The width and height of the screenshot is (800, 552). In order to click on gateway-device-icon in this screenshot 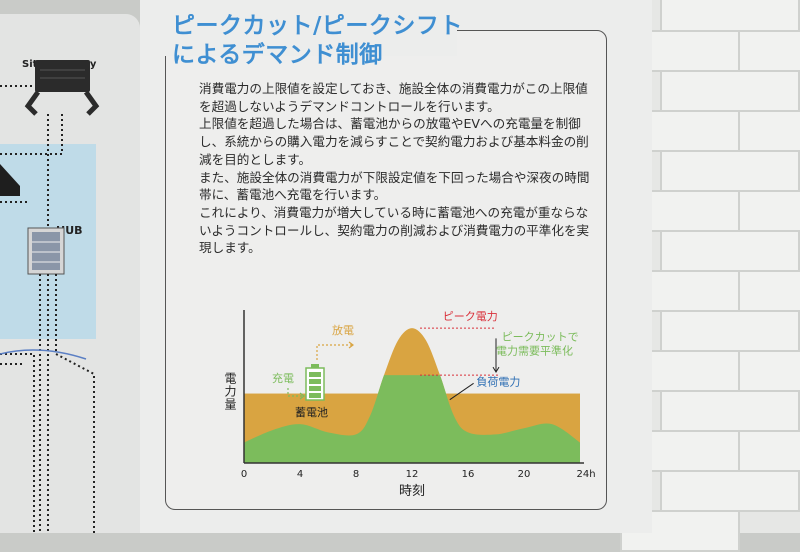, I will do `click(62, 88)`.